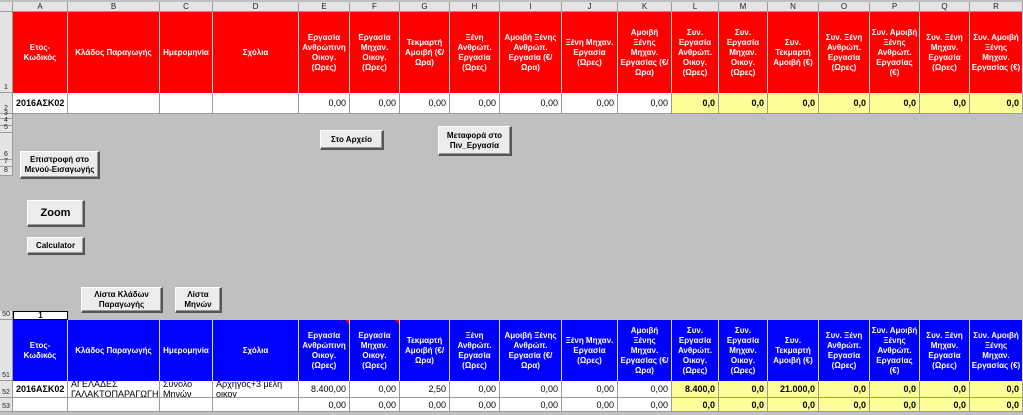 The height and width of the screenshot is (415, 1023). What do you see at coordinates (6, 146) in the screenshot?
I see `row-header-6: 6` at bounding box center [6, 146].